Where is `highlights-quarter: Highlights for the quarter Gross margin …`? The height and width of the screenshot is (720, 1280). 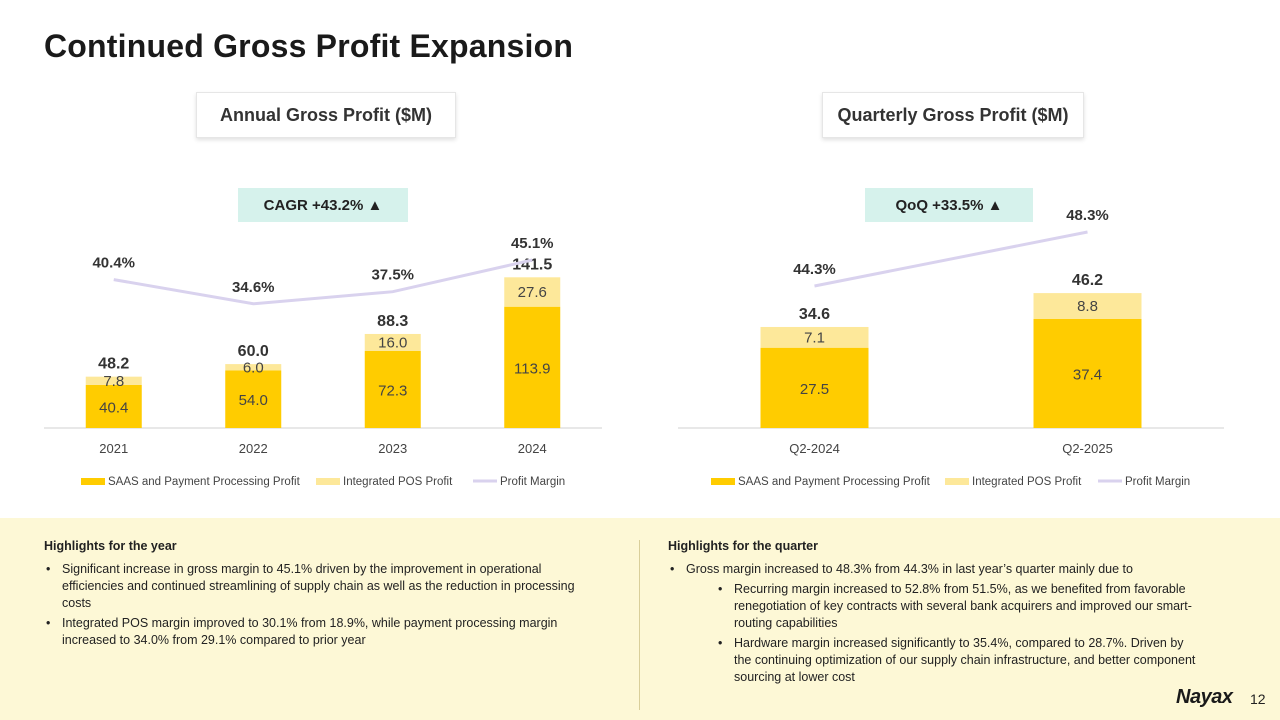 highlights-quarter: Highlights for the quarter Gross margin … is located at coordinates (933, 613).